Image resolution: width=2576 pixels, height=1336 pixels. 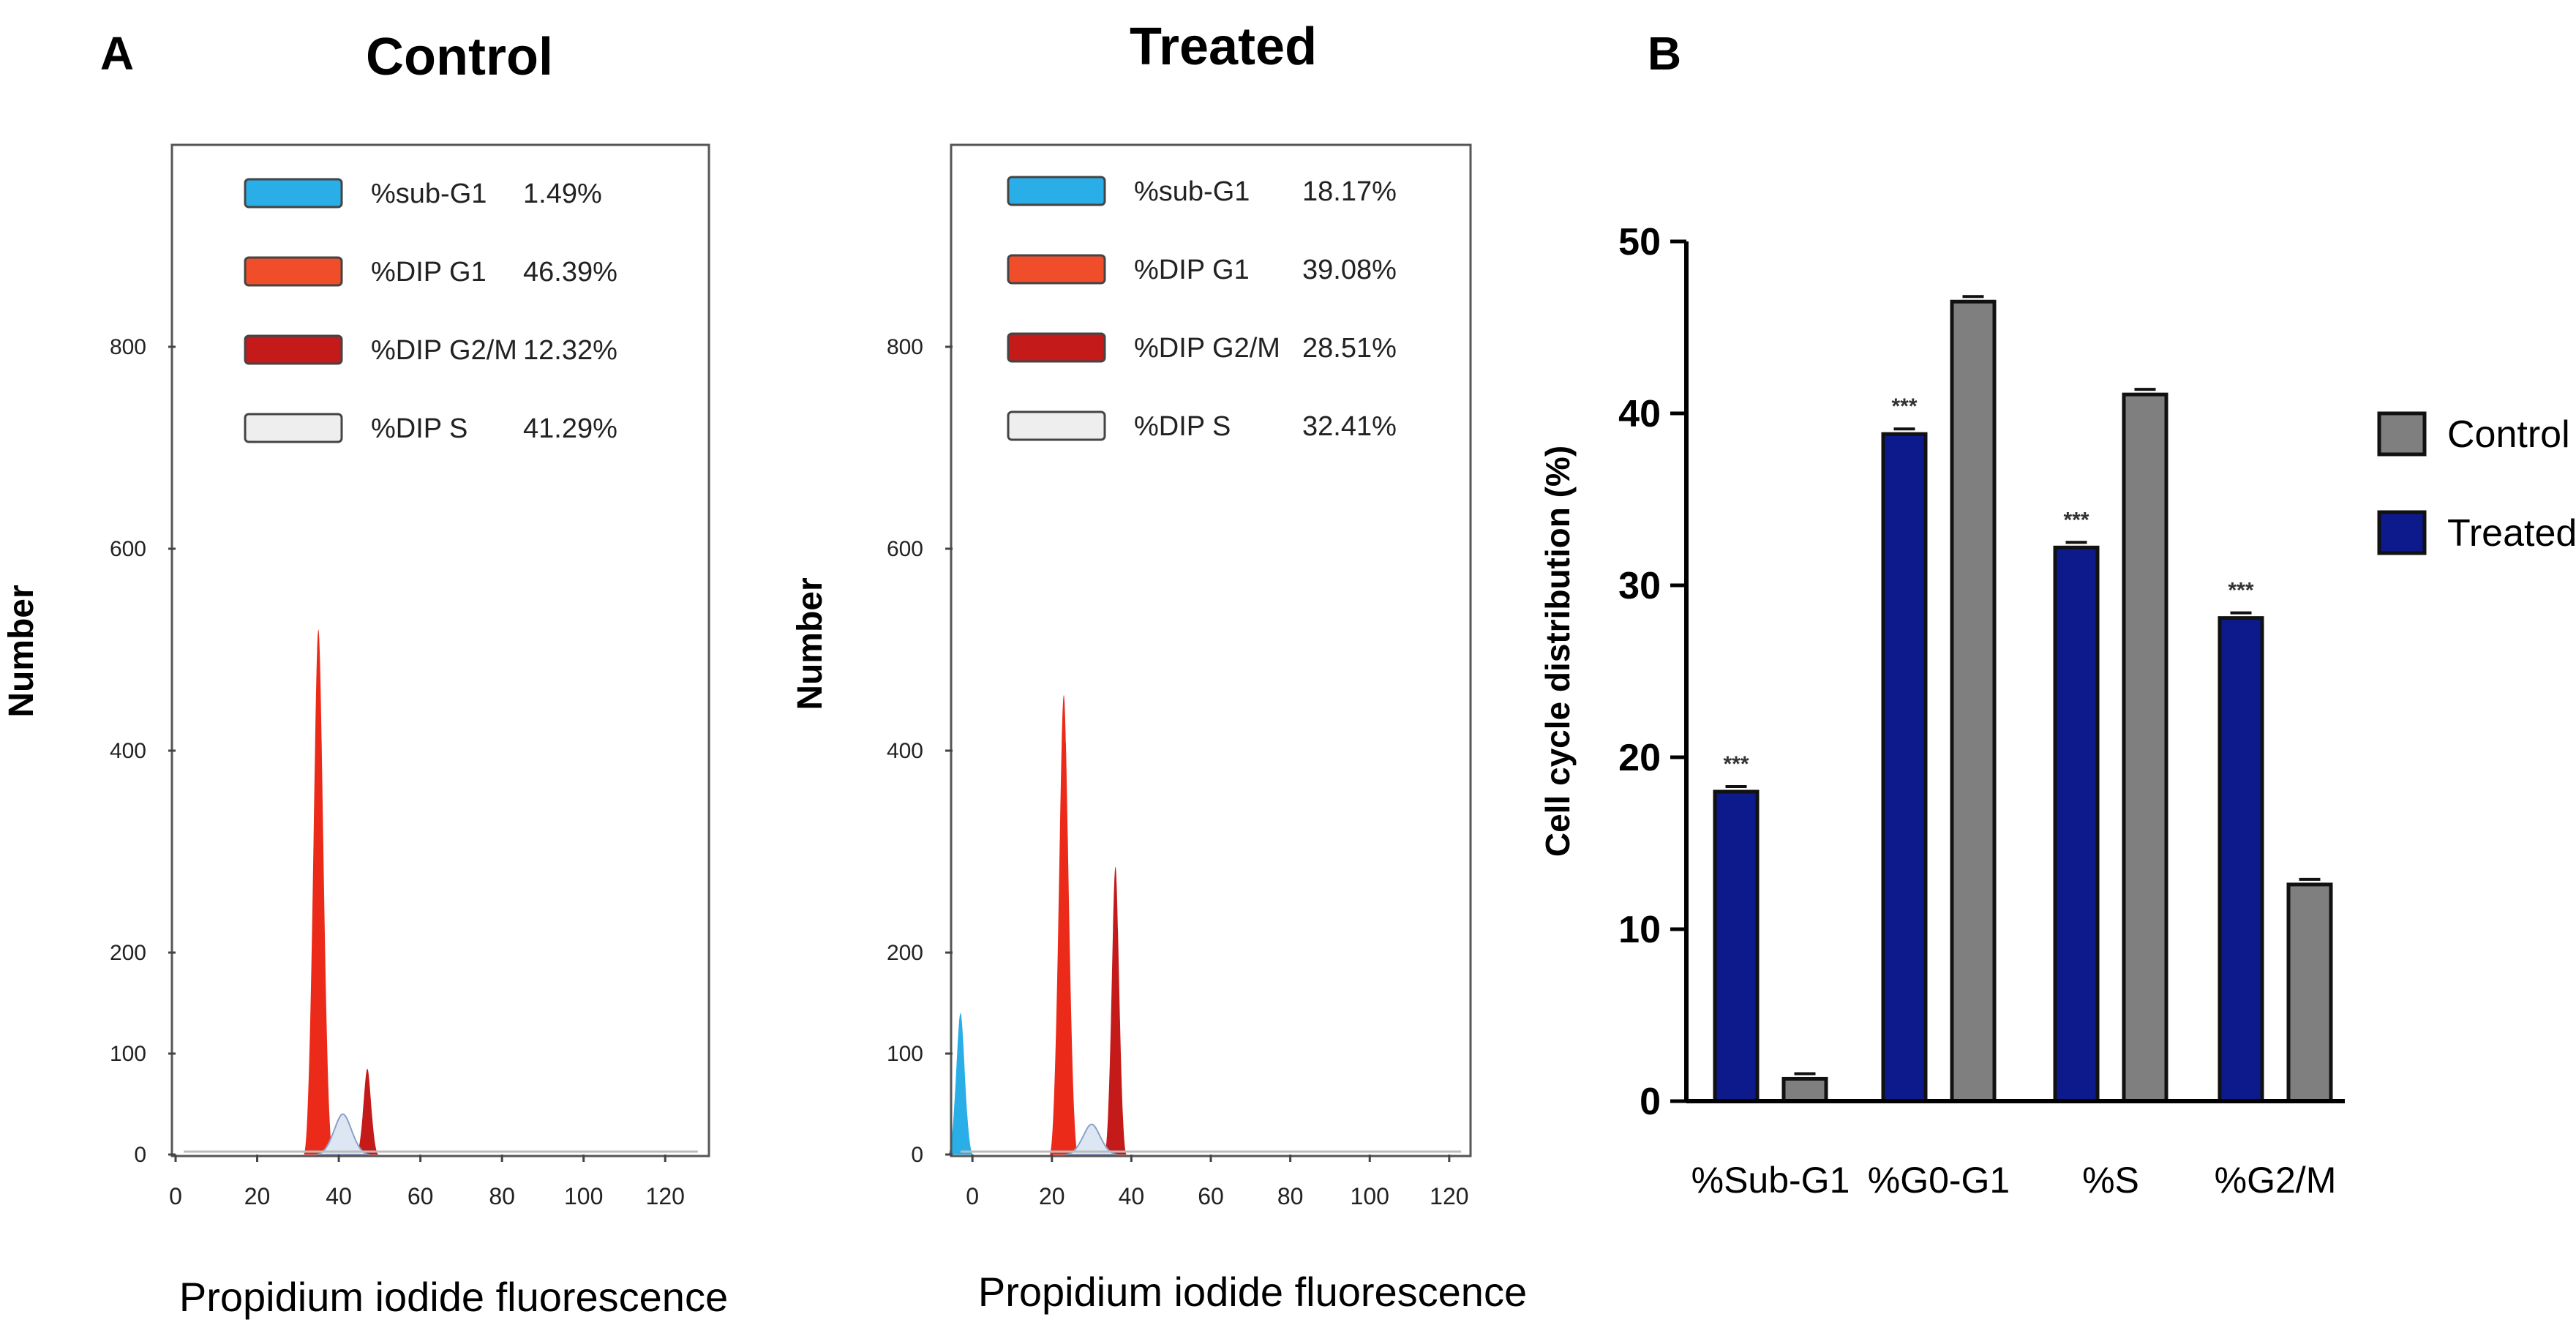 I want to click on bar-legend-swatch-control, so click(x=2402, y=434).